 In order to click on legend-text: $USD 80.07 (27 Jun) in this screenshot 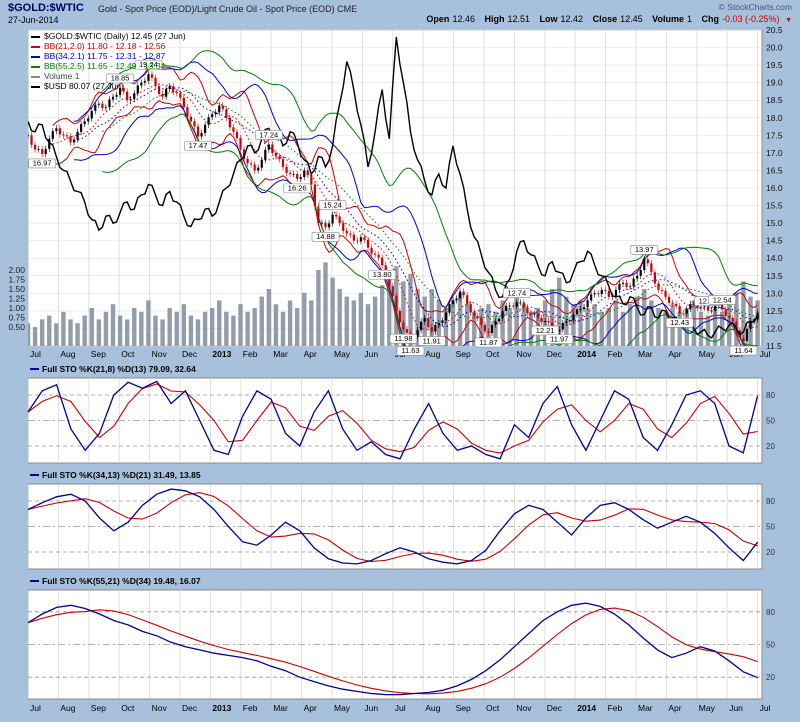, I will do `click(84, 86)`.